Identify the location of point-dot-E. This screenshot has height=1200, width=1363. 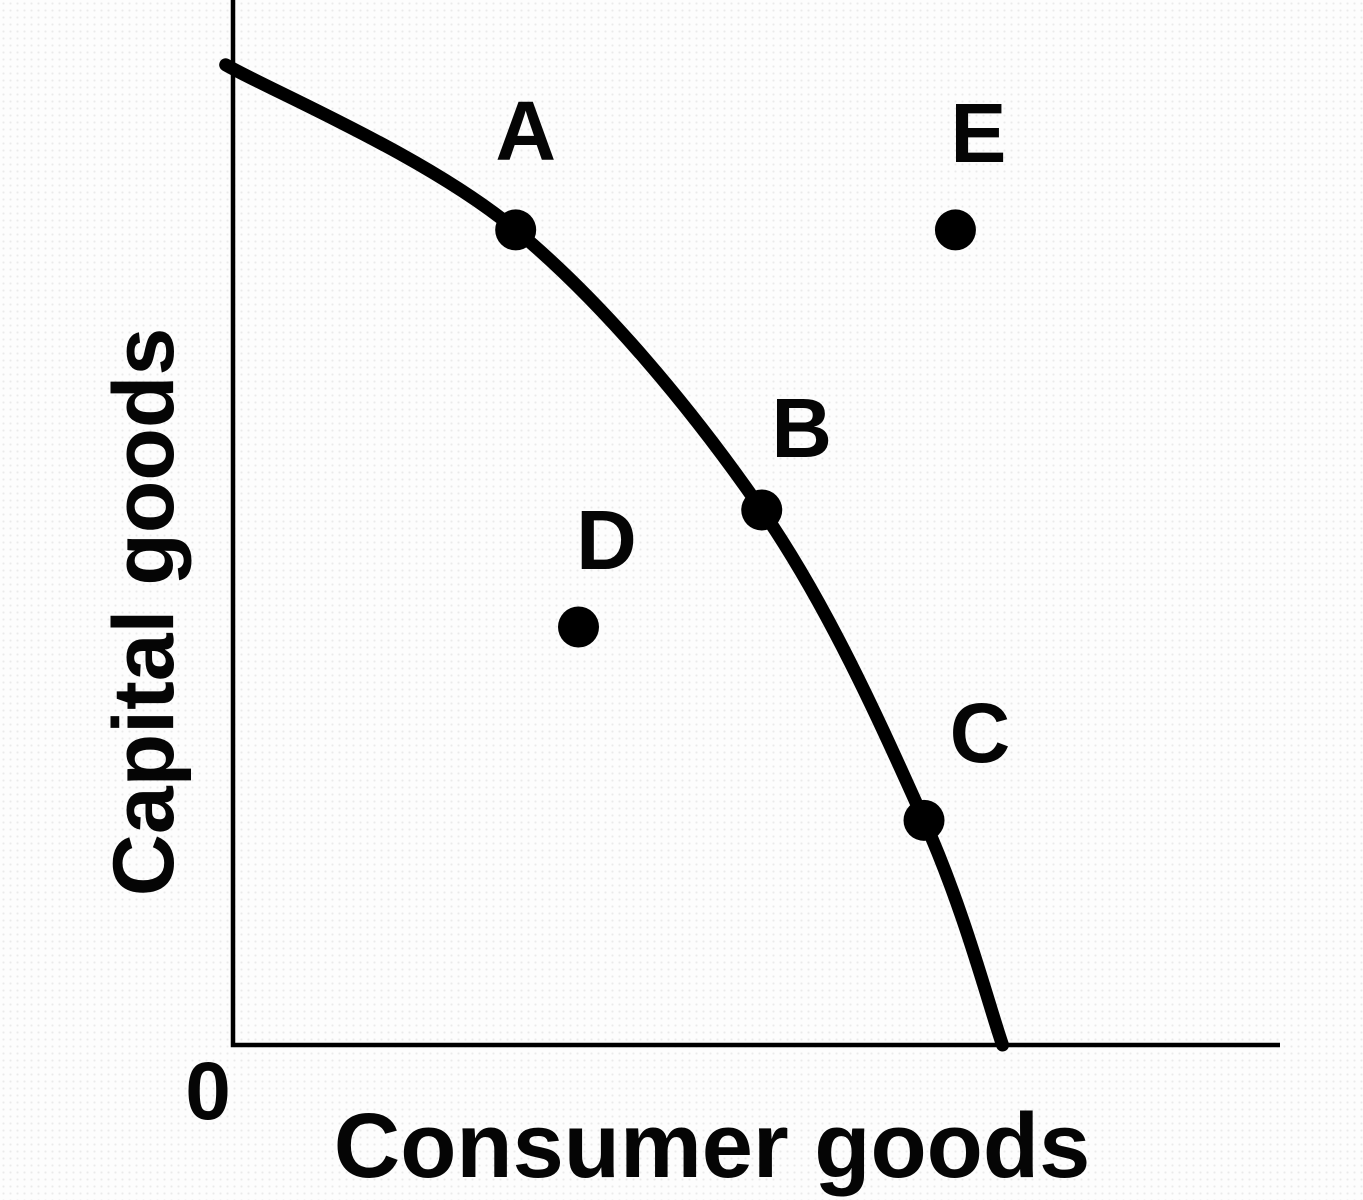
(955, 230).